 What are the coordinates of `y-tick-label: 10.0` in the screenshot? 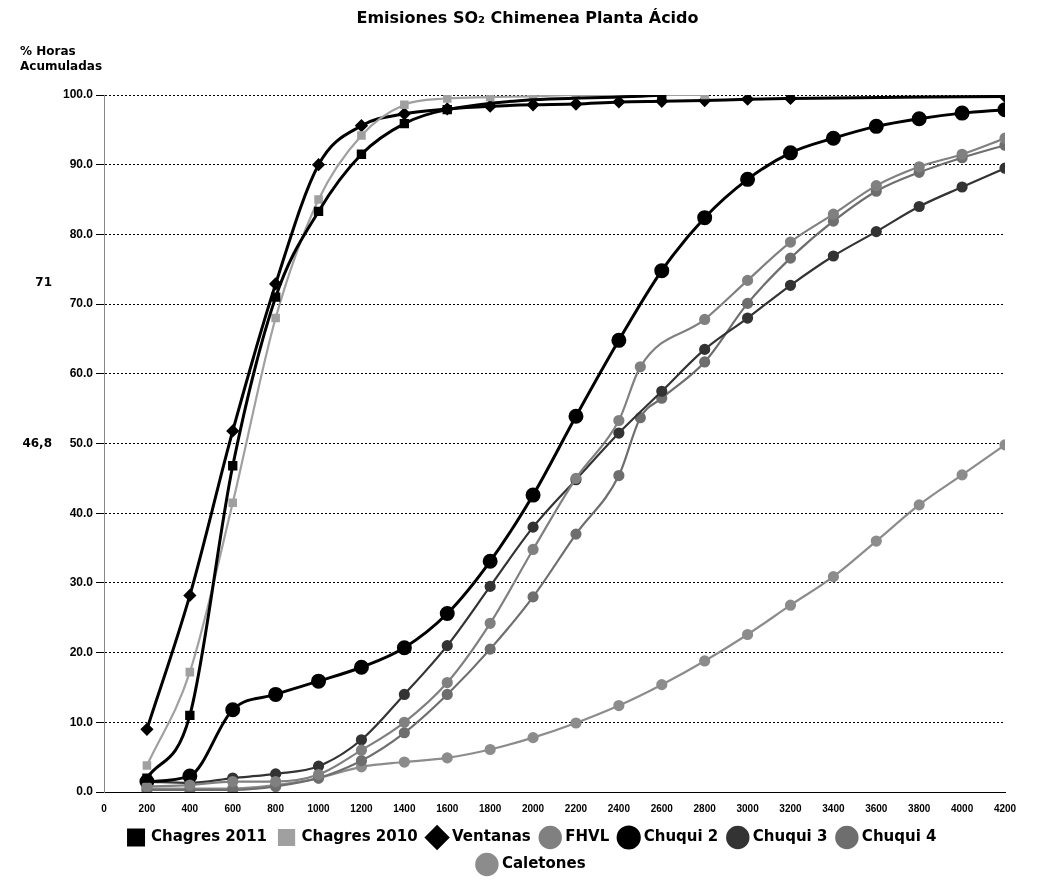 It's located at (81, 721).